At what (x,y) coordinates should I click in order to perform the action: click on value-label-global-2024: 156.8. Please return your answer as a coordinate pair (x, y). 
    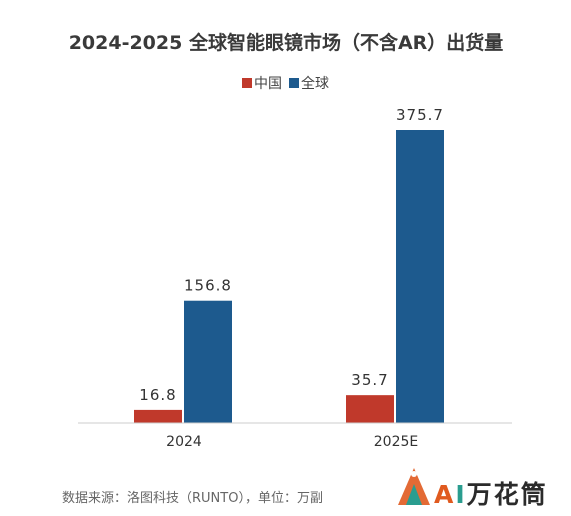
    Looking at the image, I should click on (208, 286).